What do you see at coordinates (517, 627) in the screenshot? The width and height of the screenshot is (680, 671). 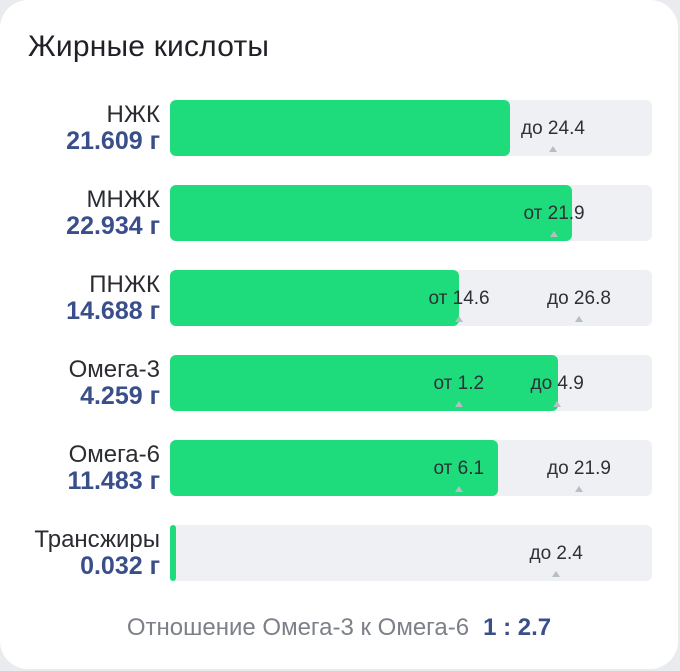 I see `omega-ratio-value: 1 : 2.7` at bounding box center [517, 627].